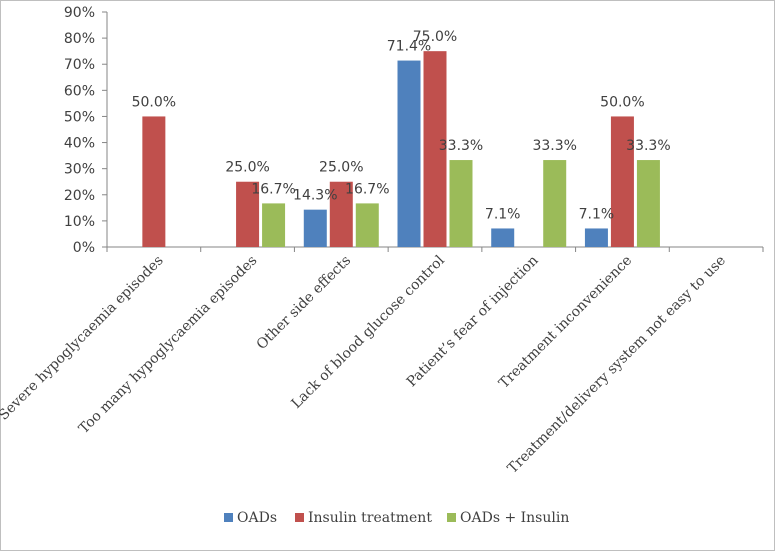  What do you see at coordinates (370, 518) in the screenshot?
I see `legend-label: Insulin treatment` at bounding box center [370, 518].